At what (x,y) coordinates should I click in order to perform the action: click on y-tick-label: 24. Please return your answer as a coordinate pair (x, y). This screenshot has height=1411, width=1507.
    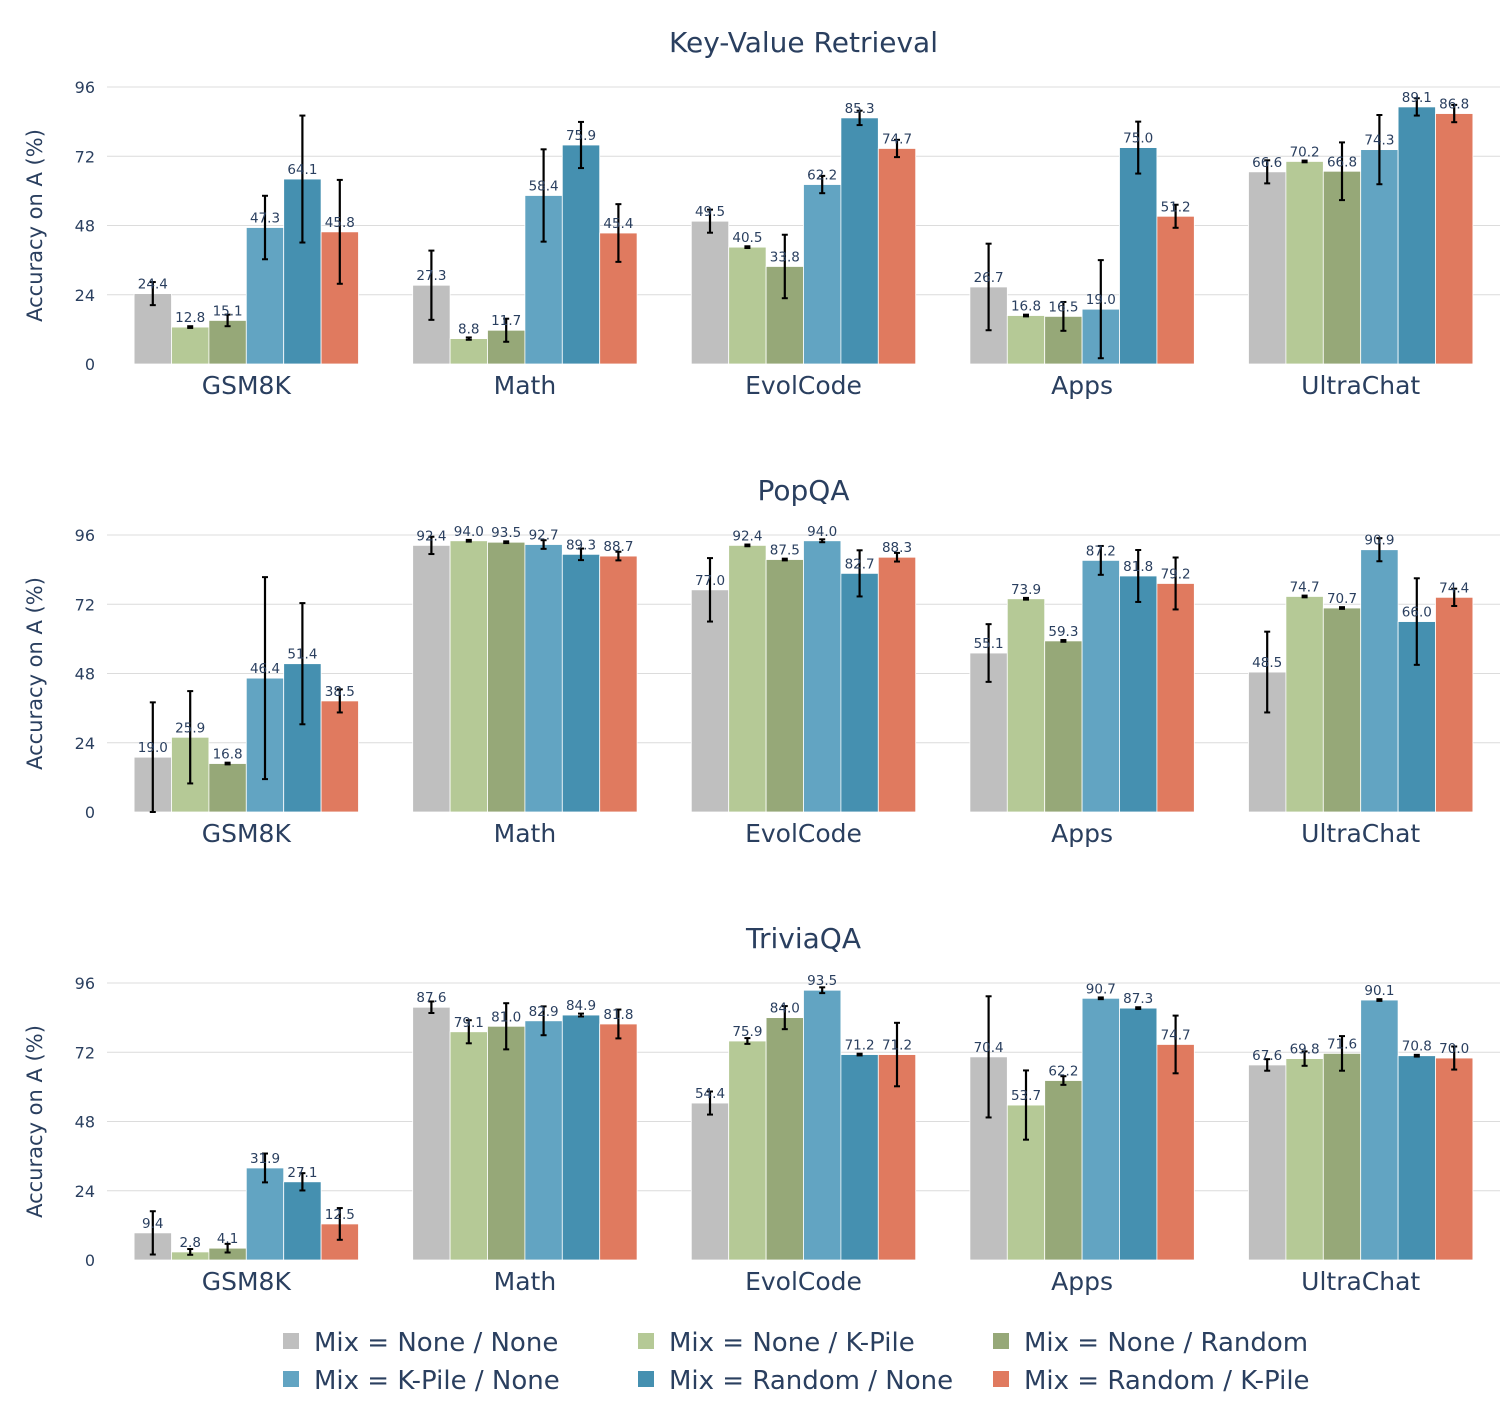
    Looking at the image, I should click on (85, 1191).